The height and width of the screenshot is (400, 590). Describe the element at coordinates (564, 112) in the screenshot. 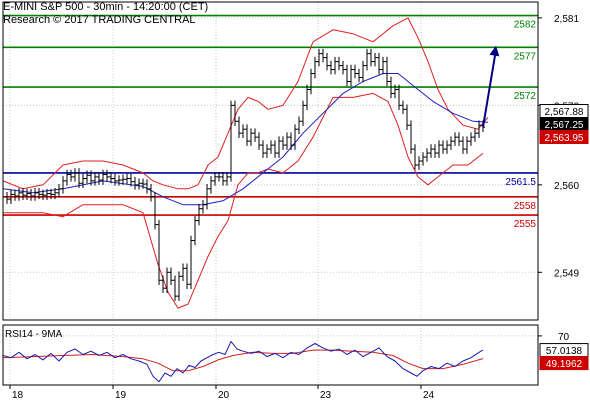

I see `price-tag-white: 2,567.88` at that location.